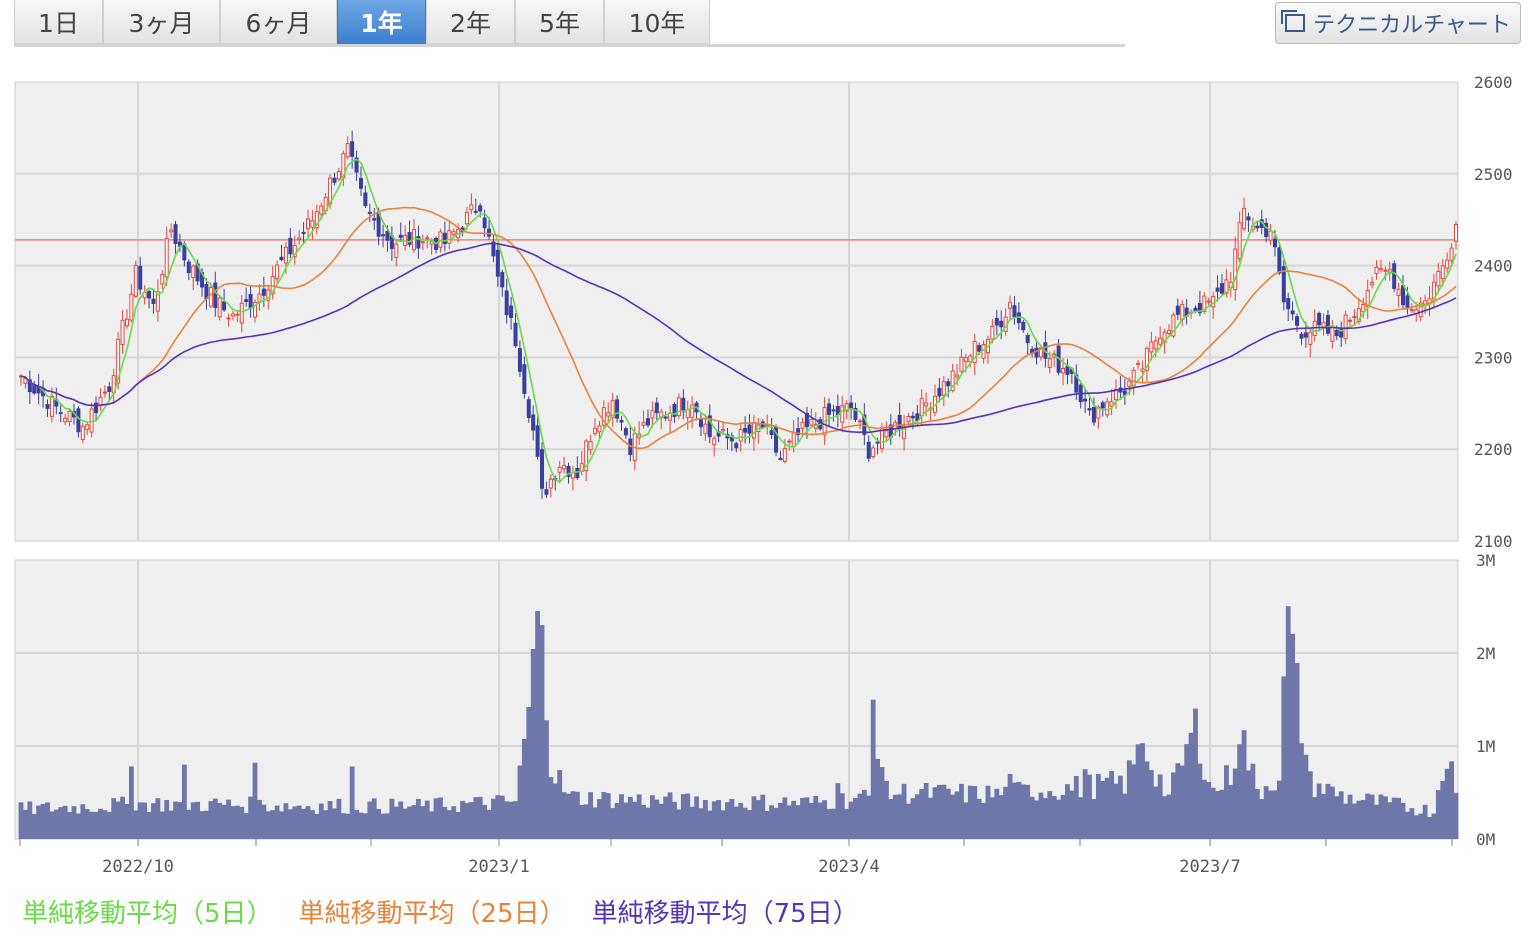 The image size is (1530, 940). Describe the element at coordinates (1398, 23) in the screenshot. I see `technical-chart-button: テクニカルチャート` at that location.